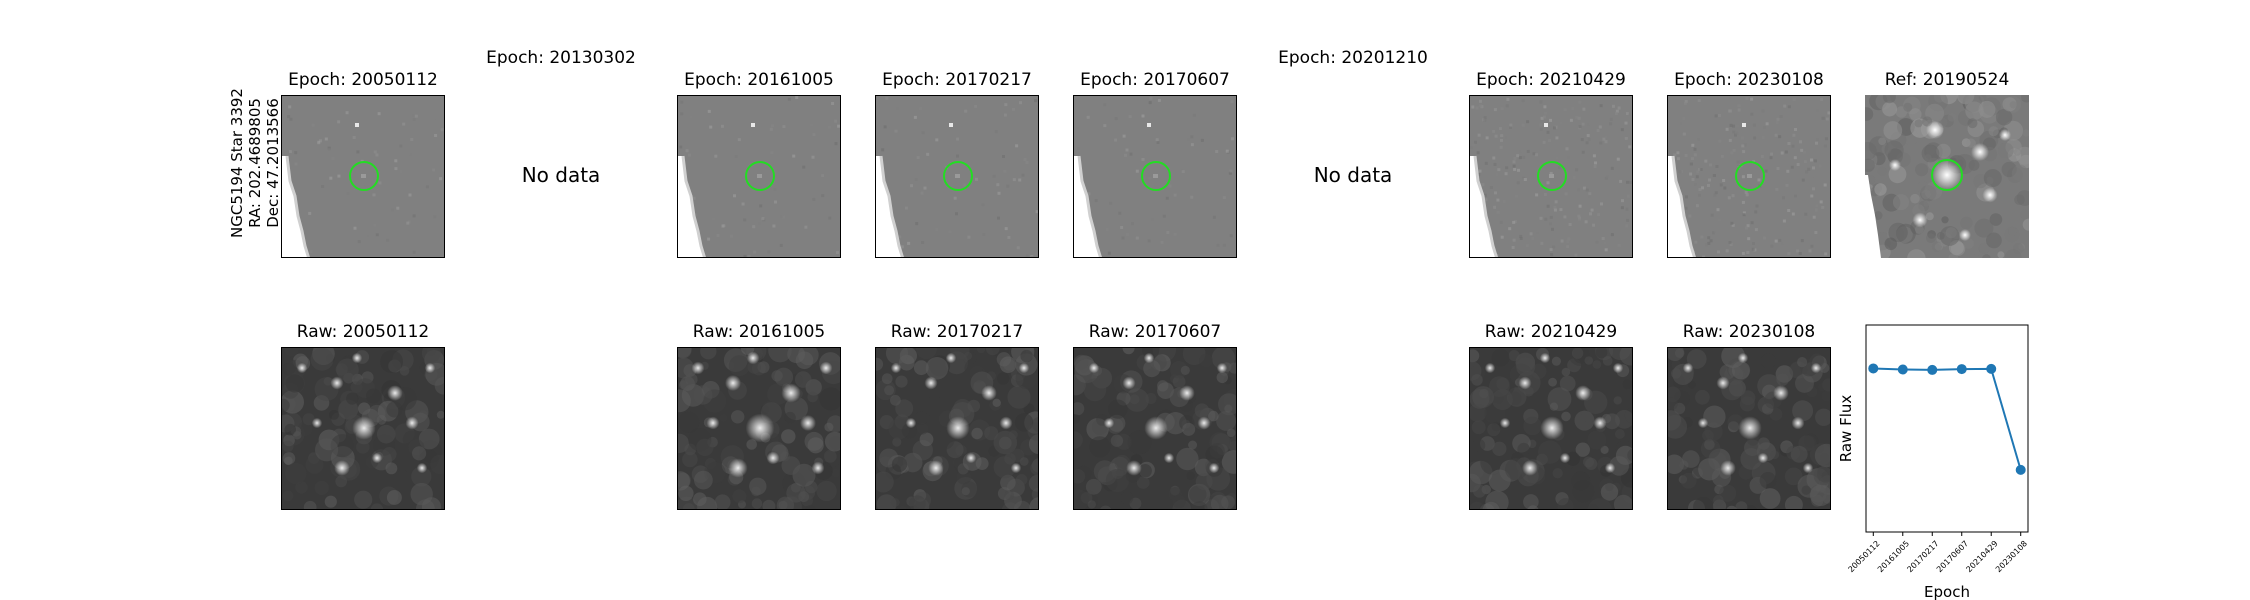 This screenshot has width=2250, height=600. I want to click on raw-title: Raw: 20170607, so click(1155, 332).